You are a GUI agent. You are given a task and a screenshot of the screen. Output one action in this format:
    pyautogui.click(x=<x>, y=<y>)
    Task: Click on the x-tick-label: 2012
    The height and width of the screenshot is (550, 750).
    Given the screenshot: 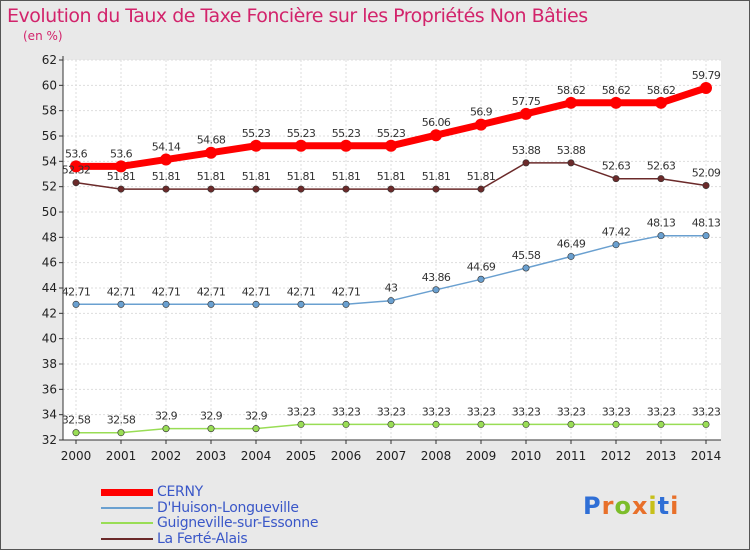 What is the action you would take?
    pyautogui.click(x=616, y=456)
    